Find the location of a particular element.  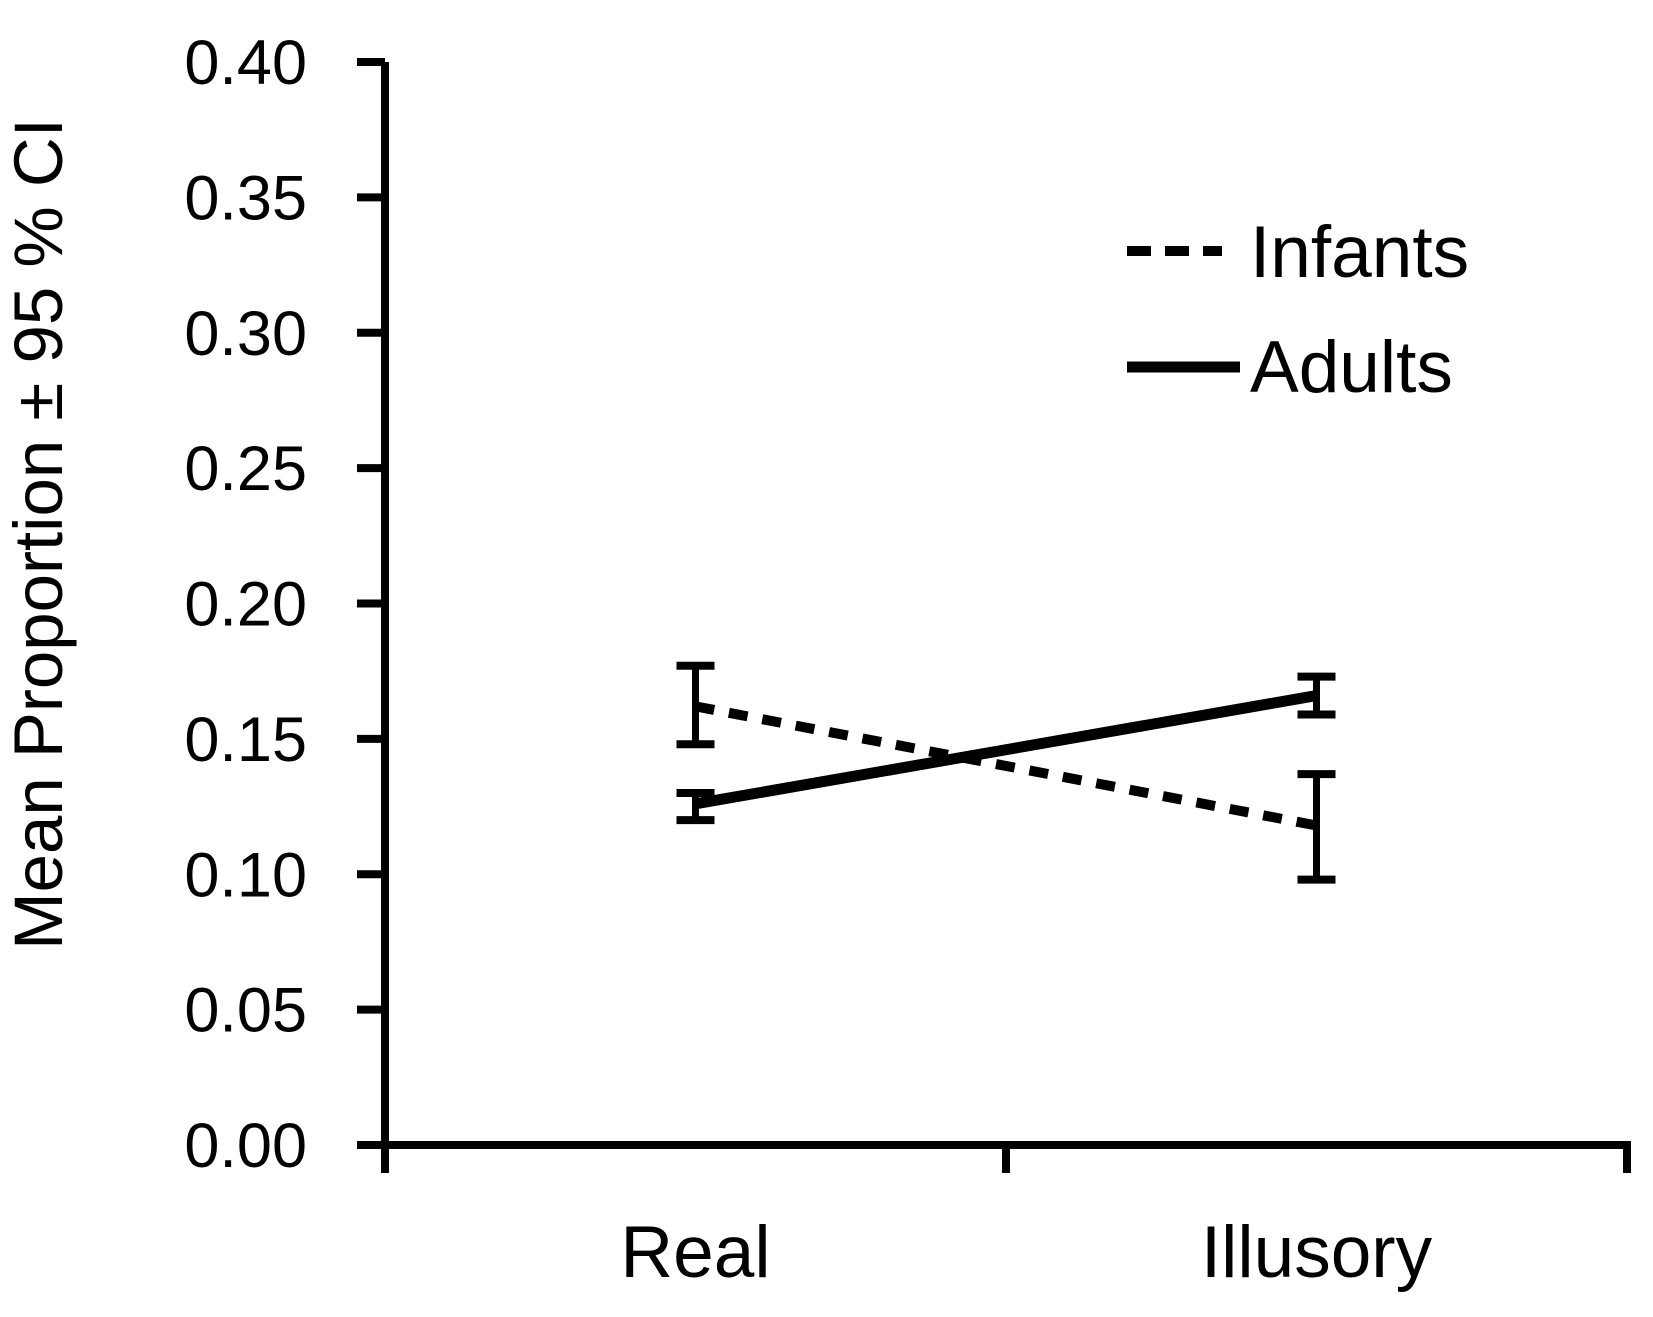

y-tick-label: 0.25 is located at coordinates (245, 469).